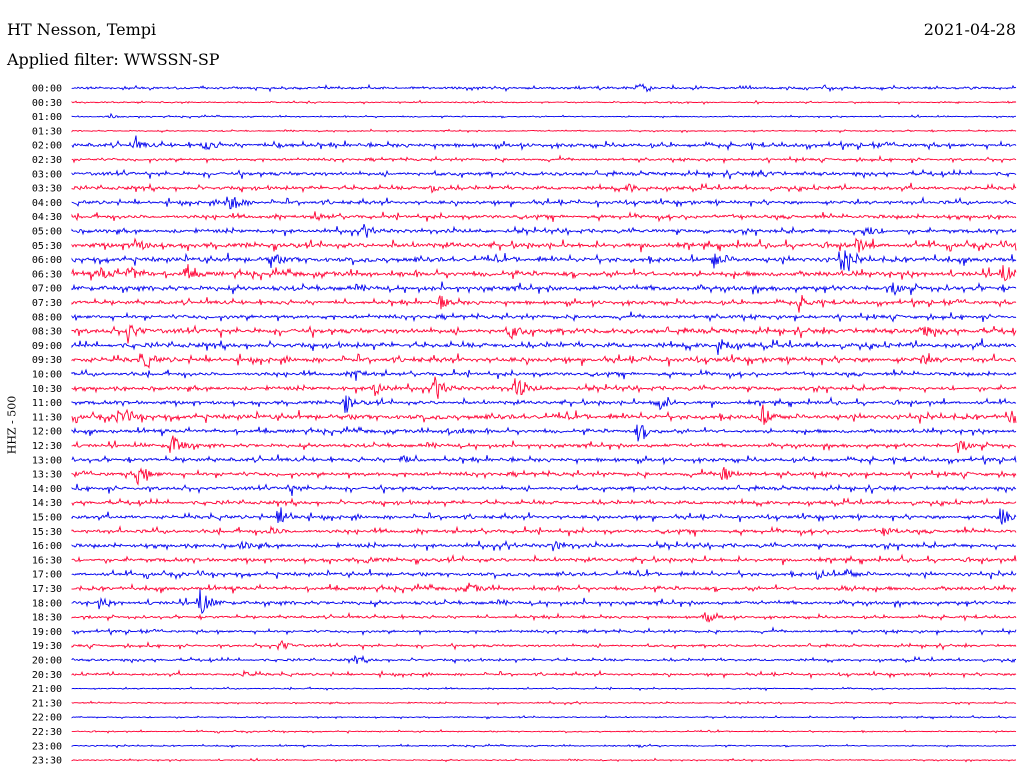 The image size is (1024, 780). What do you see at coordinates (47, 346) in the screenshot?
I see `time-tick-label: 09:00` at bounding box center [47, 346].